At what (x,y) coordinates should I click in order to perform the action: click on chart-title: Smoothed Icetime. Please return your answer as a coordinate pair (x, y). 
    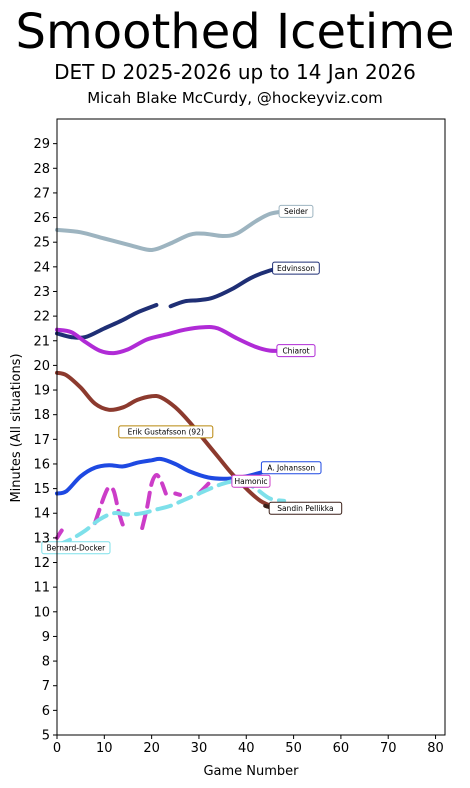
    Looking at the image, I should click on (235, 32).